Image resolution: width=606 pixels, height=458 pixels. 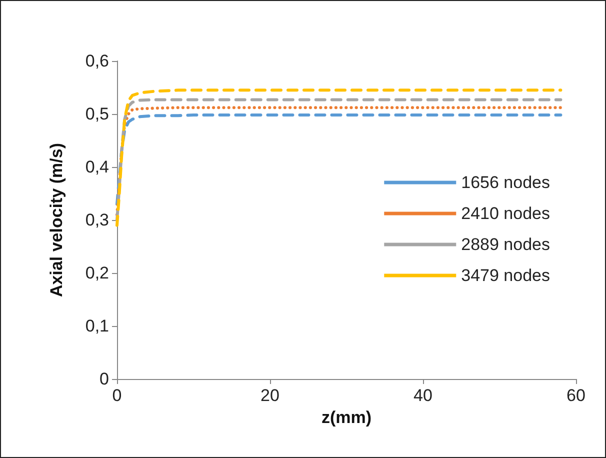 I want to click on y-axis-title: Axial velocity (m/s), so click(x=56, y=220).